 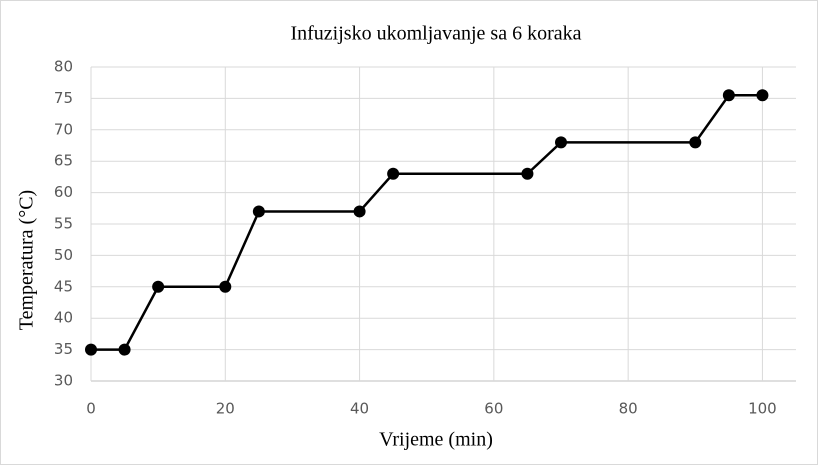 I want to click on y-tick-label: 30, so click(x=63, y=381).